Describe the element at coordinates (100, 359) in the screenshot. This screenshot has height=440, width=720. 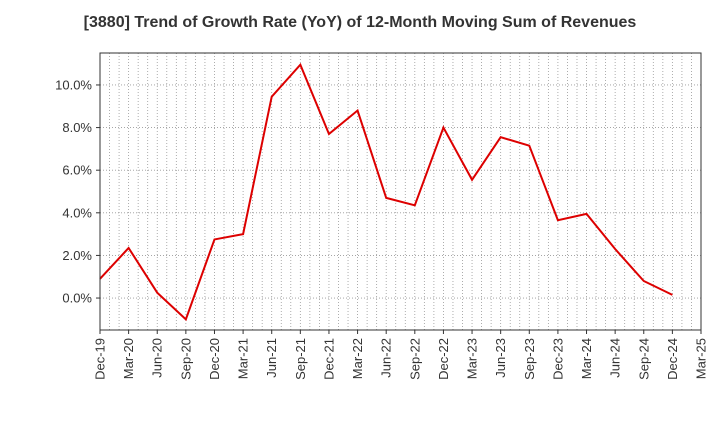
I see `x-tick-label: Dec-19` at that location.